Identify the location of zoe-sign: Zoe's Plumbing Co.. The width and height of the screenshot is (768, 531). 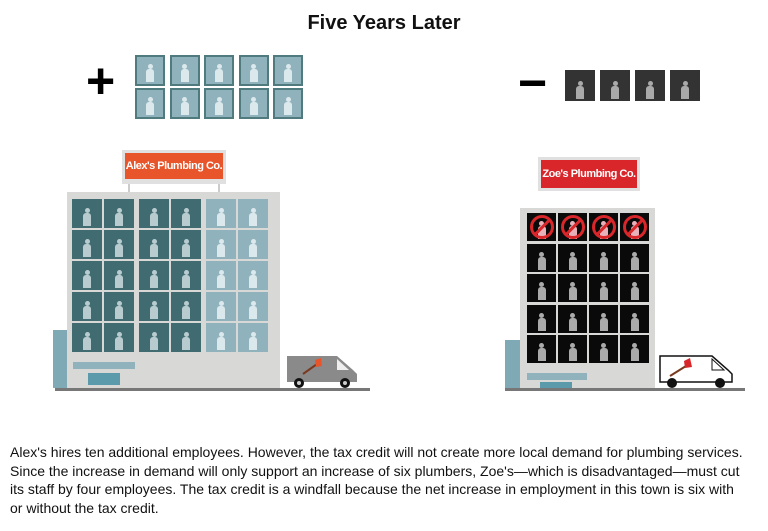
(589, 174).